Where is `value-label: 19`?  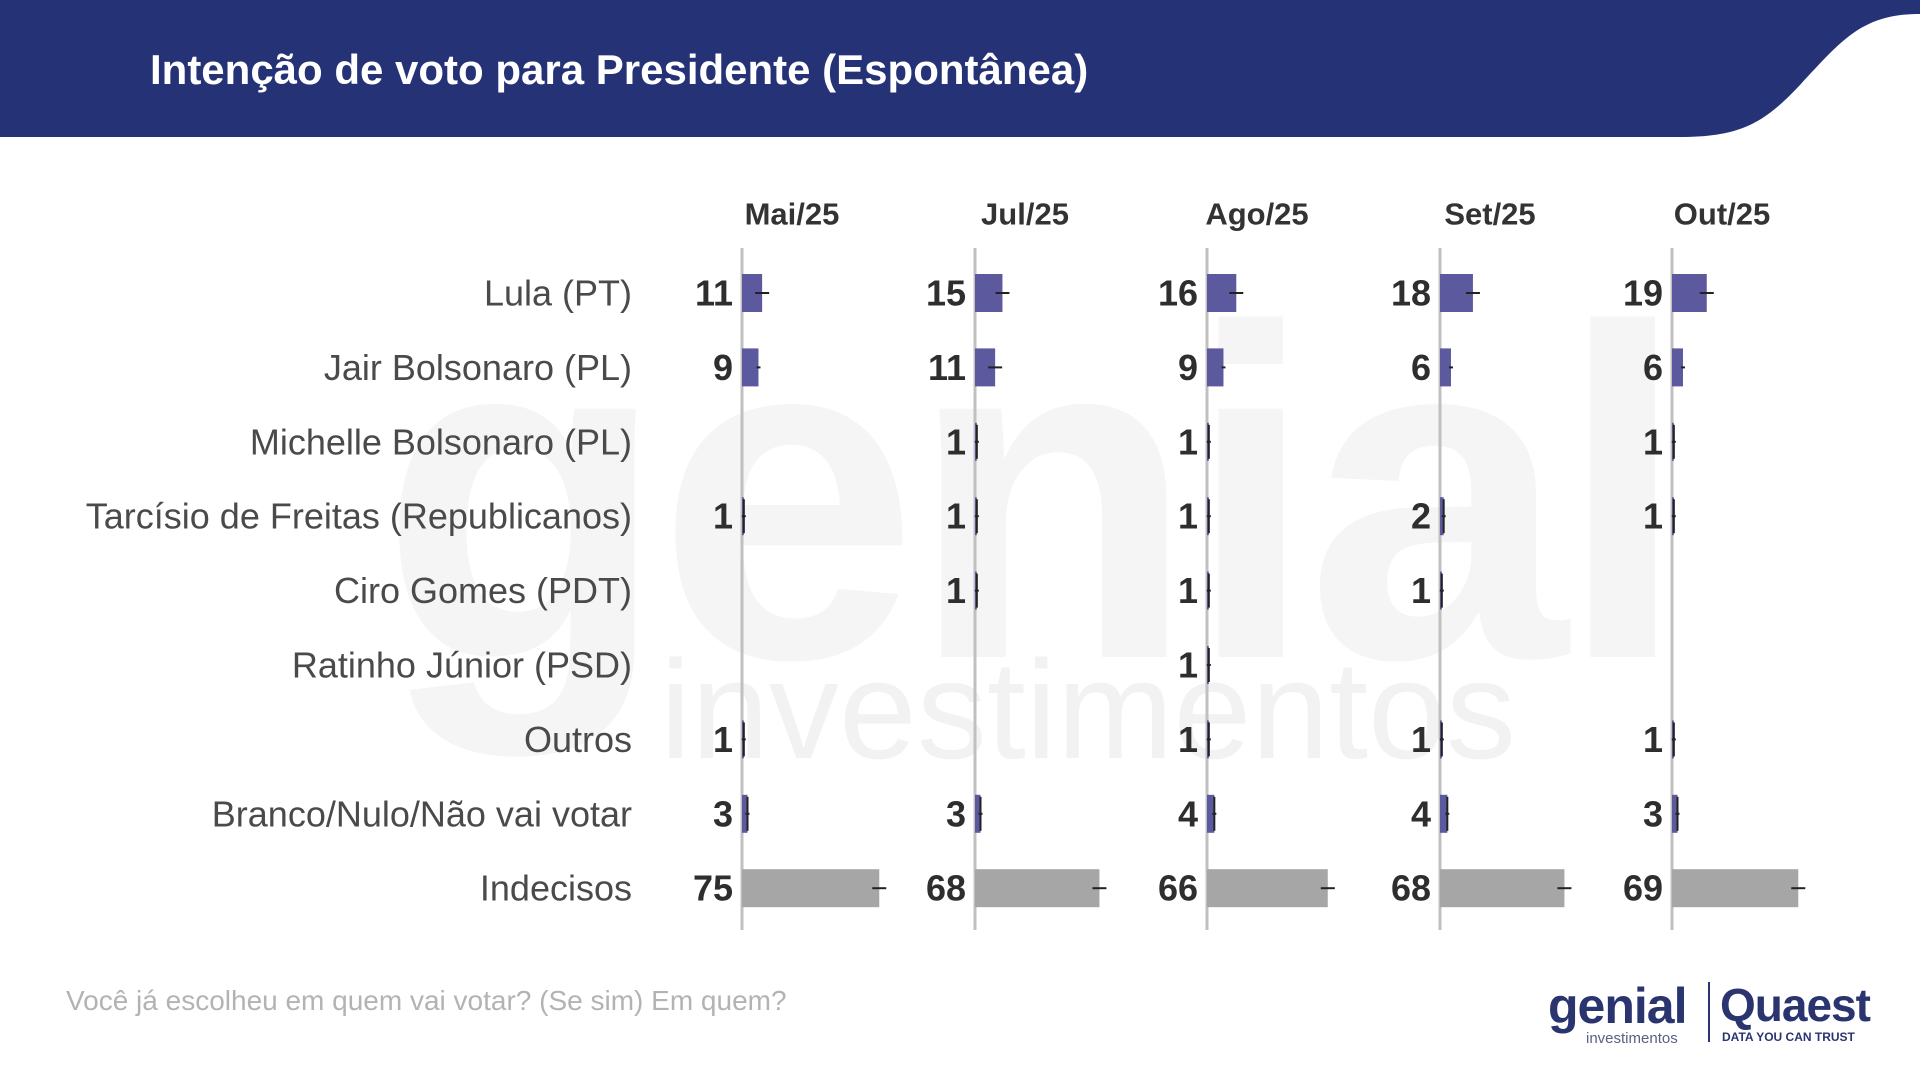 value-label: 19 is located at coordinates (1643, 293).